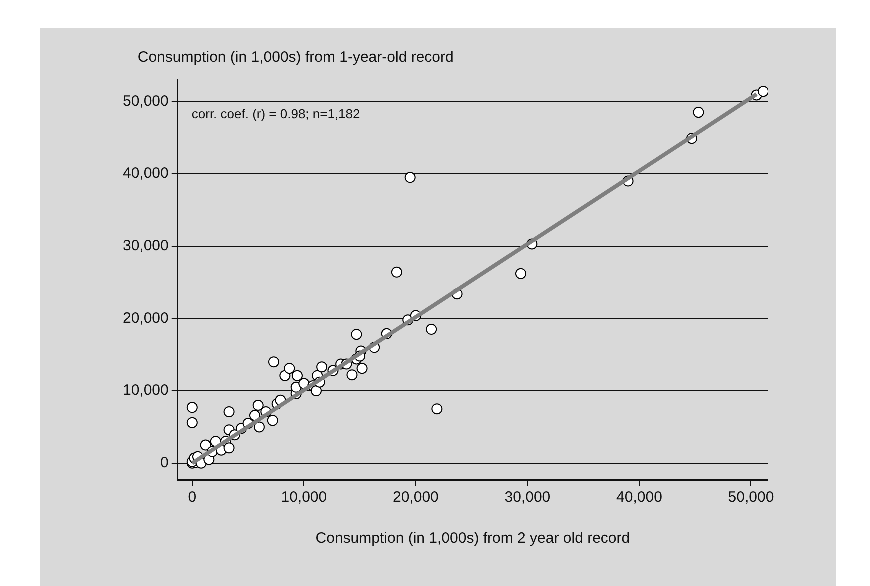 Image resolution: width=870 pixels, height=586 pixels. What do you see at coordinates (145, 173) in the screenshot?
I see `y-tick-label: 40,000` at bounding box center [145, 173].